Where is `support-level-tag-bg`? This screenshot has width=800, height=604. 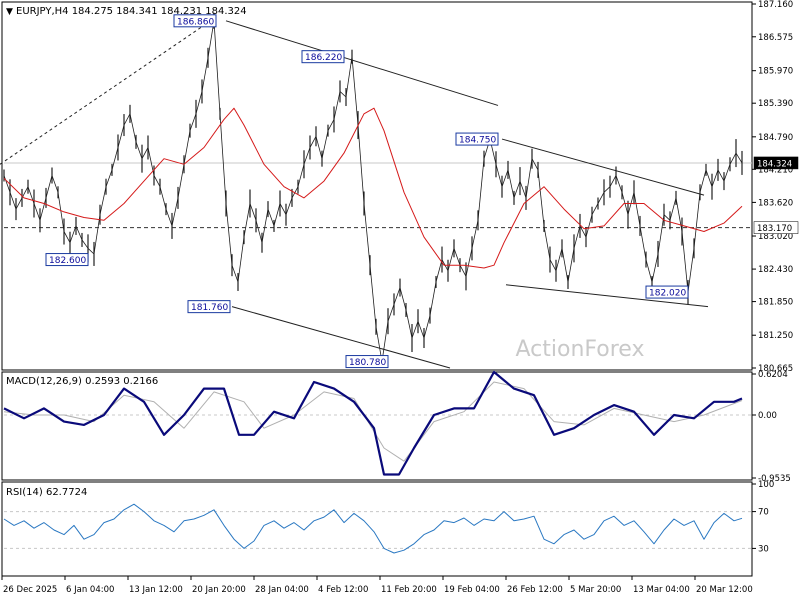 support-level-tag-bg is located at coordinates (776, 227).